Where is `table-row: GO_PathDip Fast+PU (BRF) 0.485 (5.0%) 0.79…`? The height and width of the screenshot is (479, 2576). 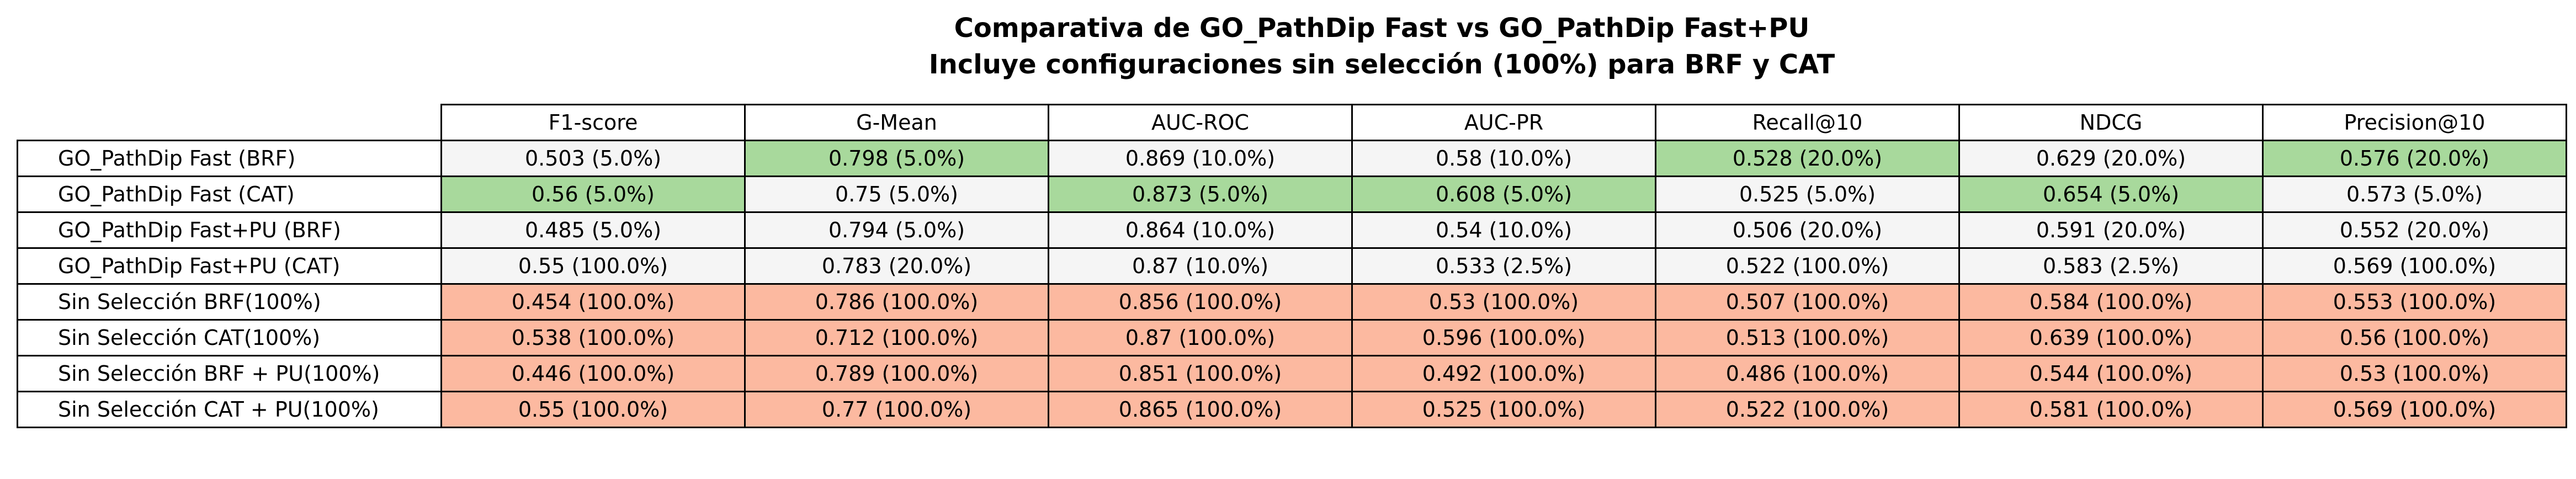
table-row: GO_PathDip Fast+PU (BRF) 0.485 (5.0%) 0.79… is located at coordinates (1292, 230).